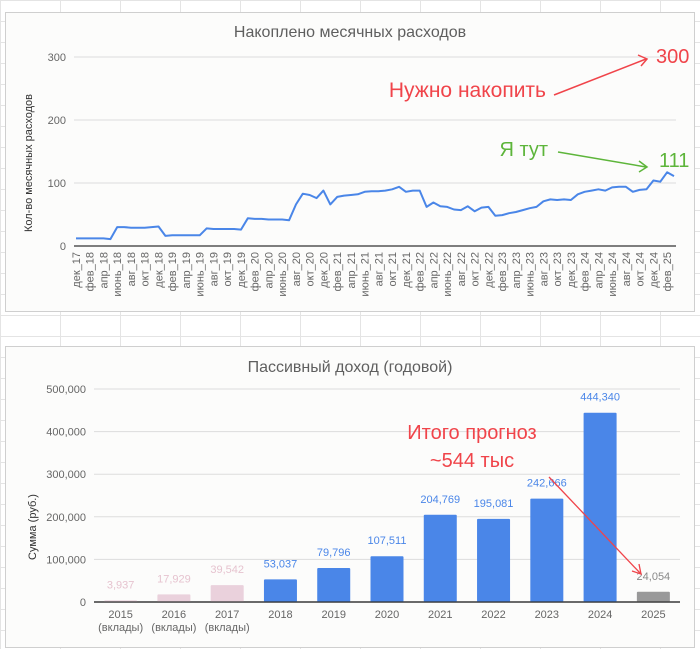 The image size is (700, 649). Describe the element at coordinates (214, 269) in the screenshot. I see `x-tick-label: авг_19` at that location.